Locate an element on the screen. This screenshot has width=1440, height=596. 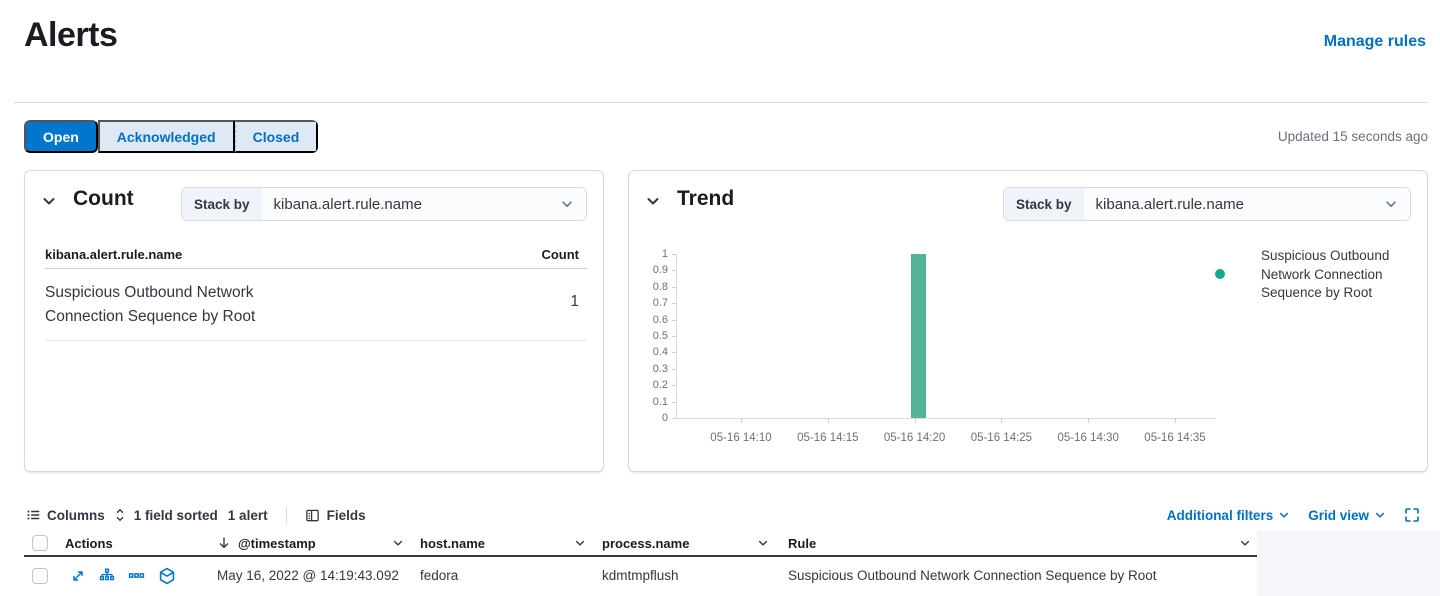
count-table-row-rule is located at coordinates (316, 340).